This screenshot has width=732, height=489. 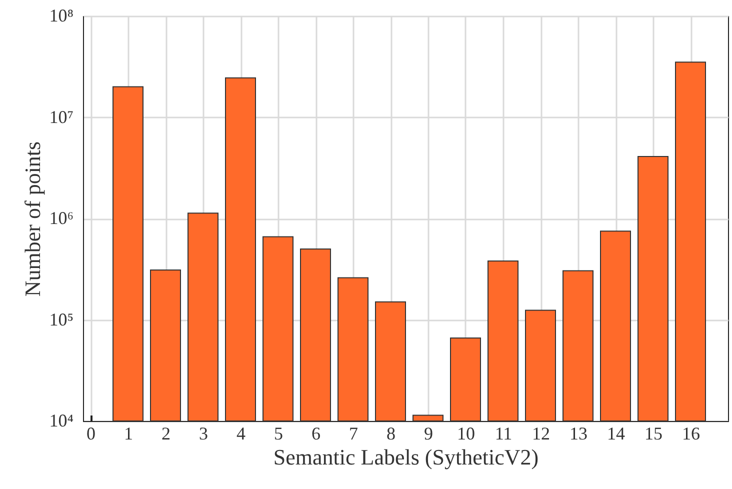 What do you see at coordinates (241, 434) in the screenshot?
I see `x-tick-label: 4` at bounding box center [241, 434].